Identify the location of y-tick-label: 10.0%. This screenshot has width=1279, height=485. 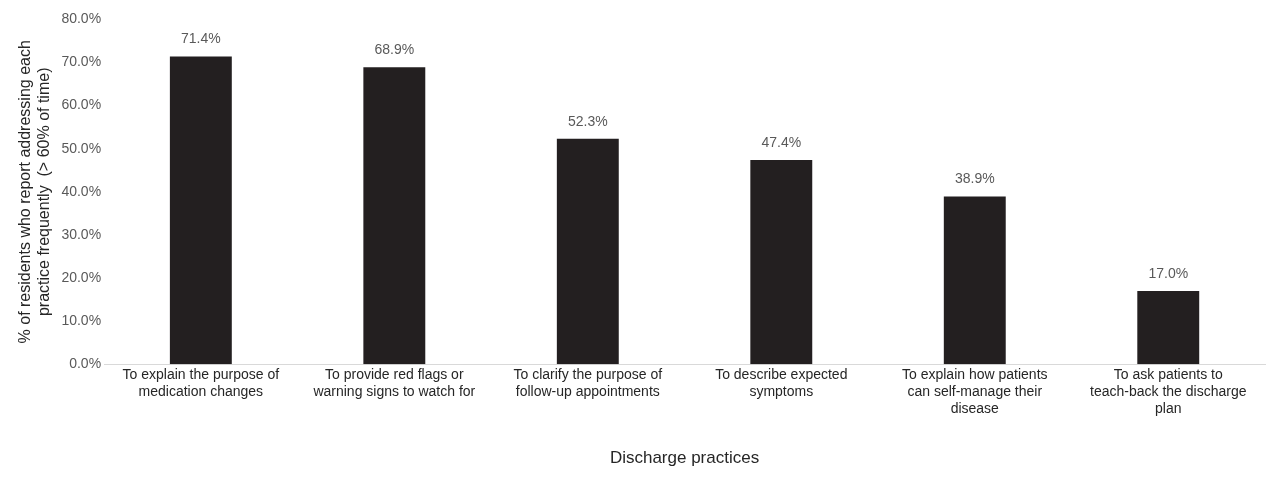
(81, 319).